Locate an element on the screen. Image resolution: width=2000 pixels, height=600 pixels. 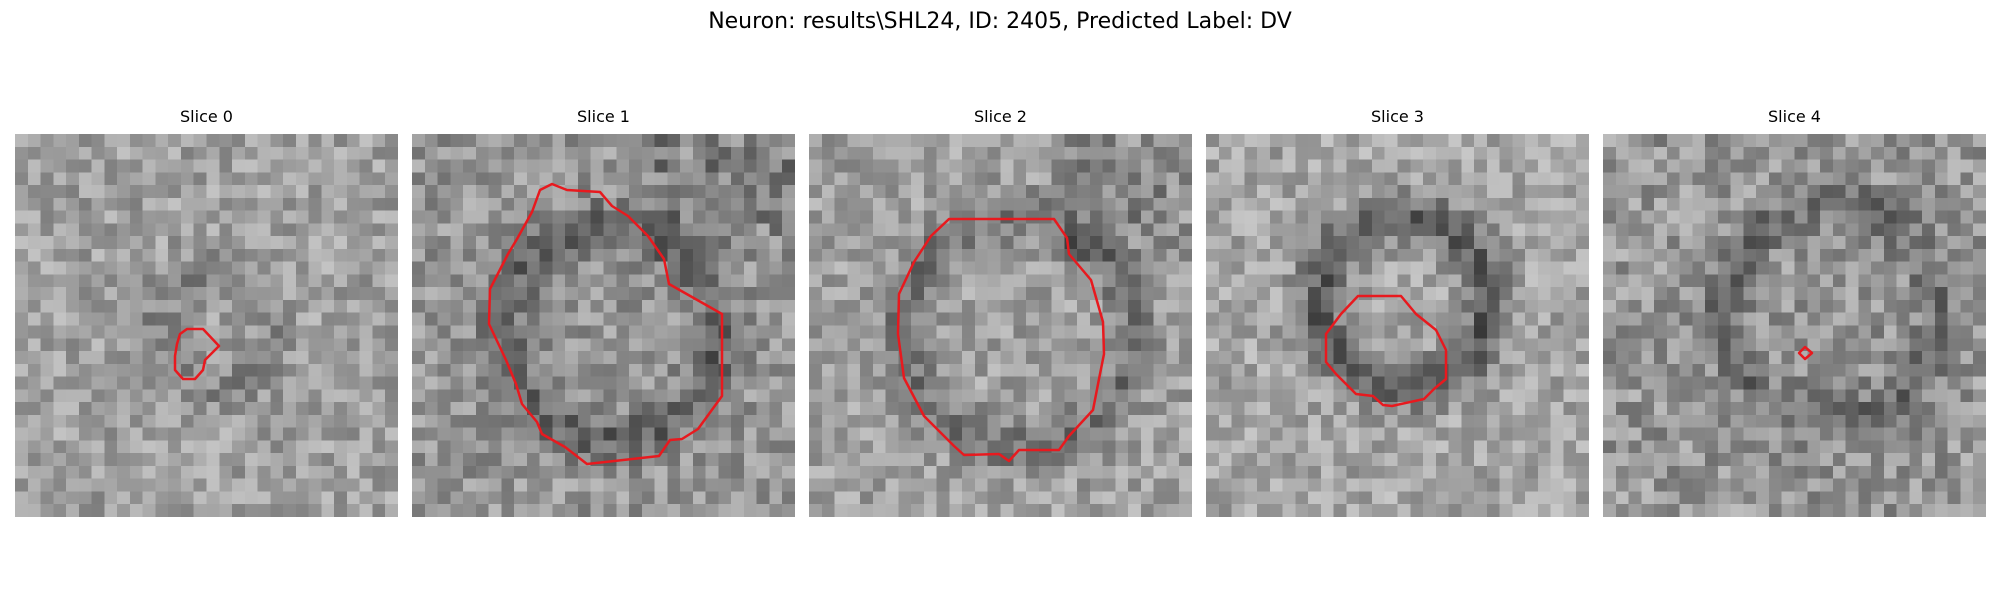
slice-title: Slice 3 is located at coordinates (1397, 116).